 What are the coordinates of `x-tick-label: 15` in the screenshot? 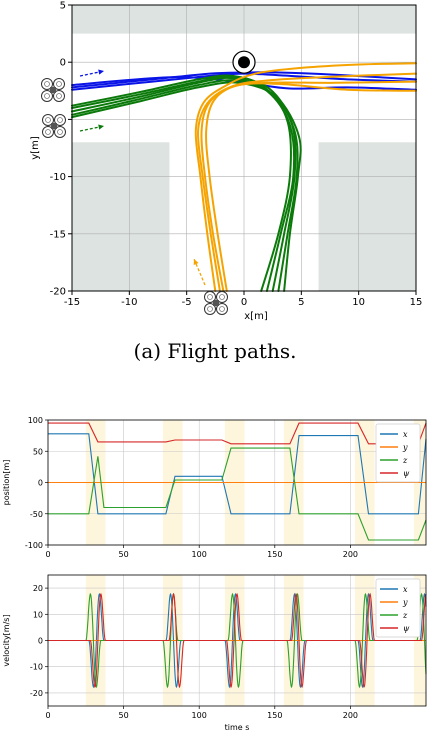 It's located at (416, 302).